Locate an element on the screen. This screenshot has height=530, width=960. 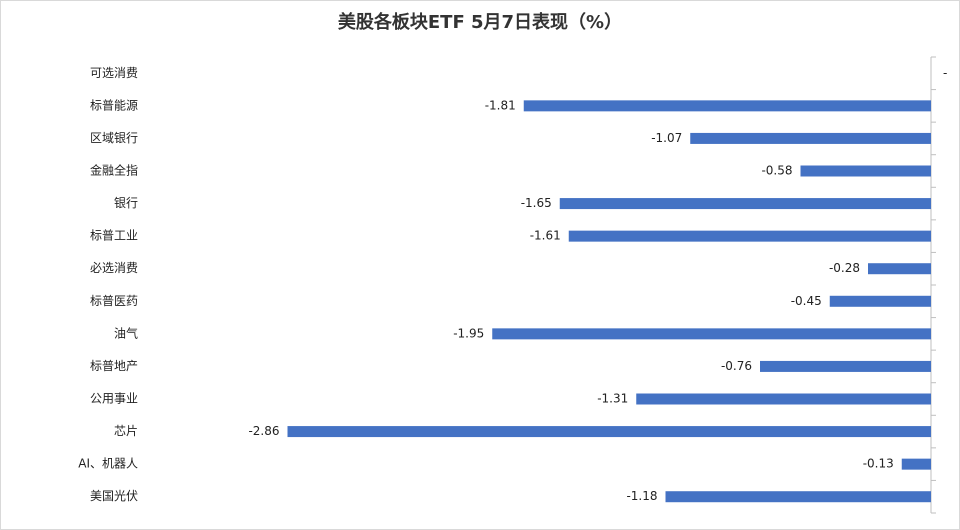
y-tick-label: 银行 is located at coordinates (126, 203).